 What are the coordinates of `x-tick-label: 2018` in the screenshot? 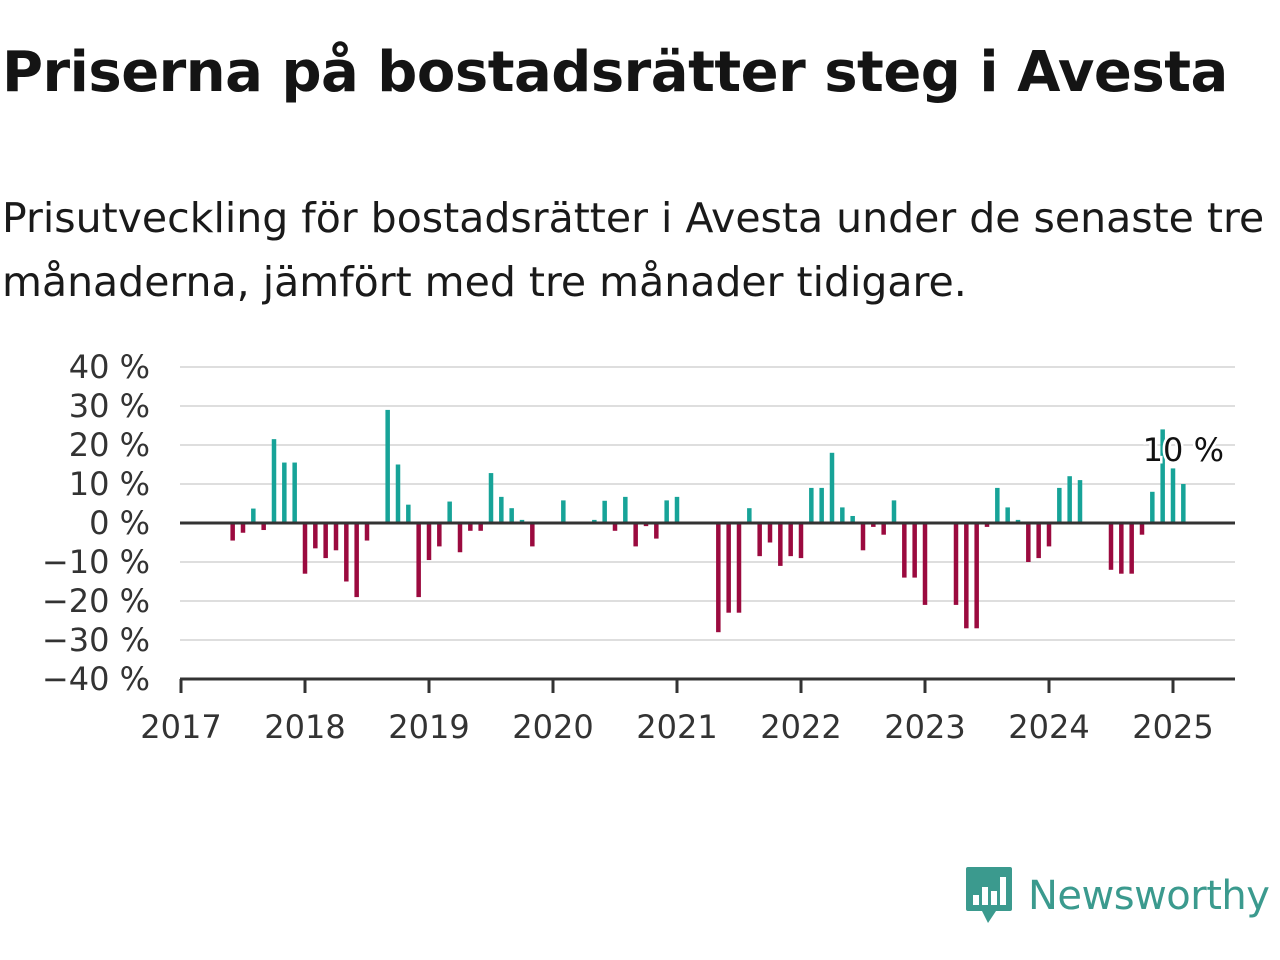 It's located at (304, 727).